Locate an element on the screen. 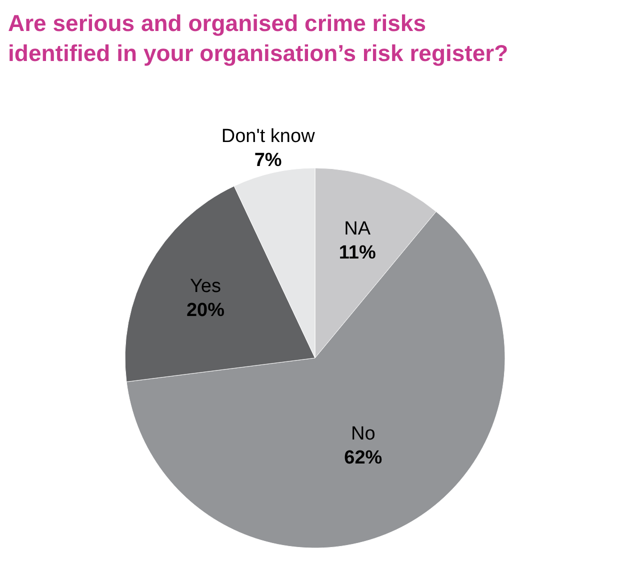  slice-label: No is located at coordinates (363, 434).